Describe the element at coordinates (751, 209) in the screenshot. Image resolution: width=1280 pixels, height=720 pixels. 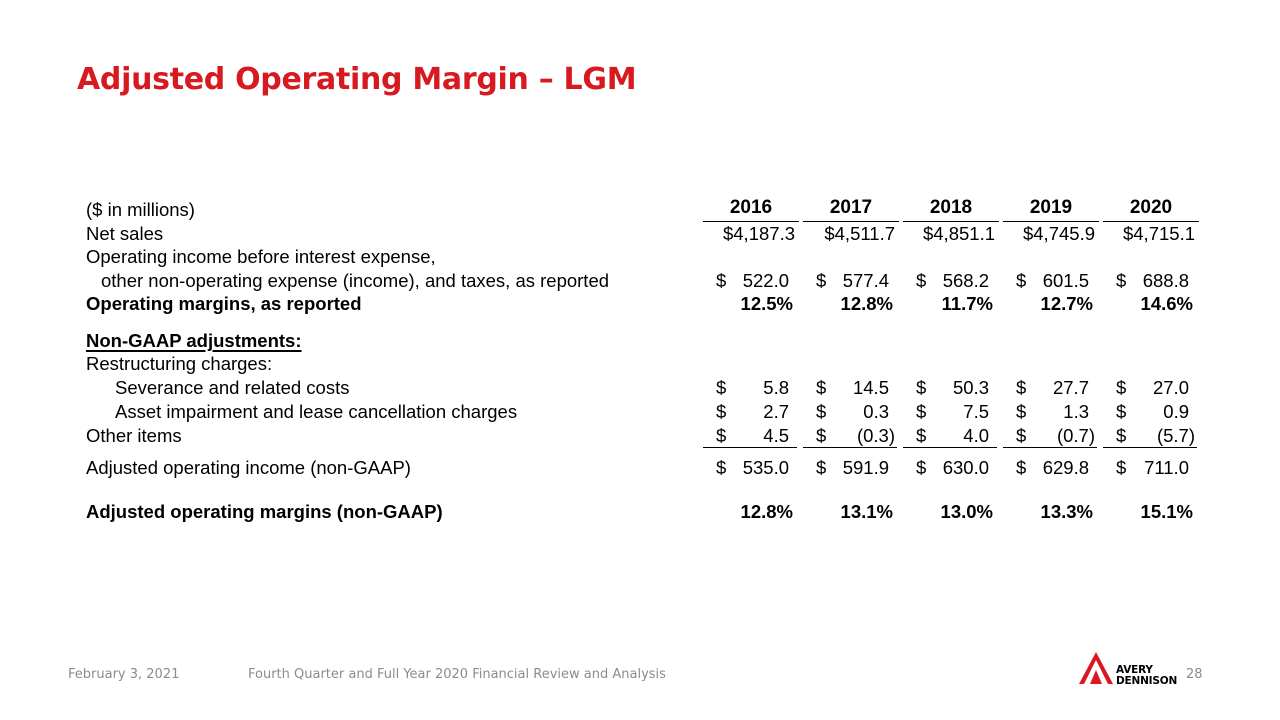
I see `year-header: 2016` at that location.